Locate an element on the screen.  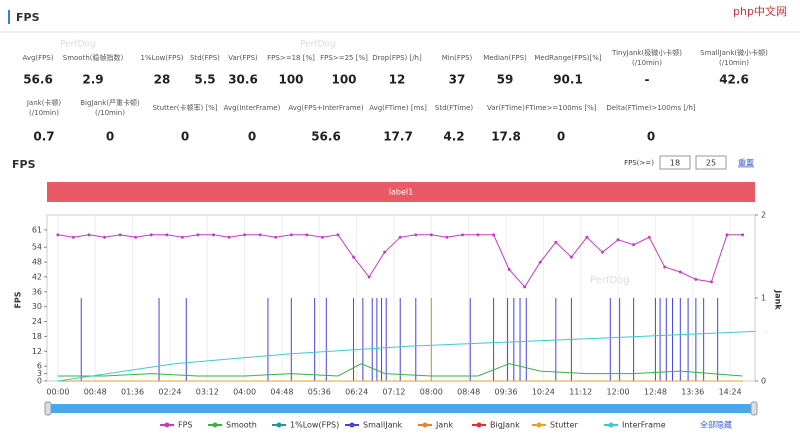
stat-value: 30.6 is located at coordinates (243, 80).